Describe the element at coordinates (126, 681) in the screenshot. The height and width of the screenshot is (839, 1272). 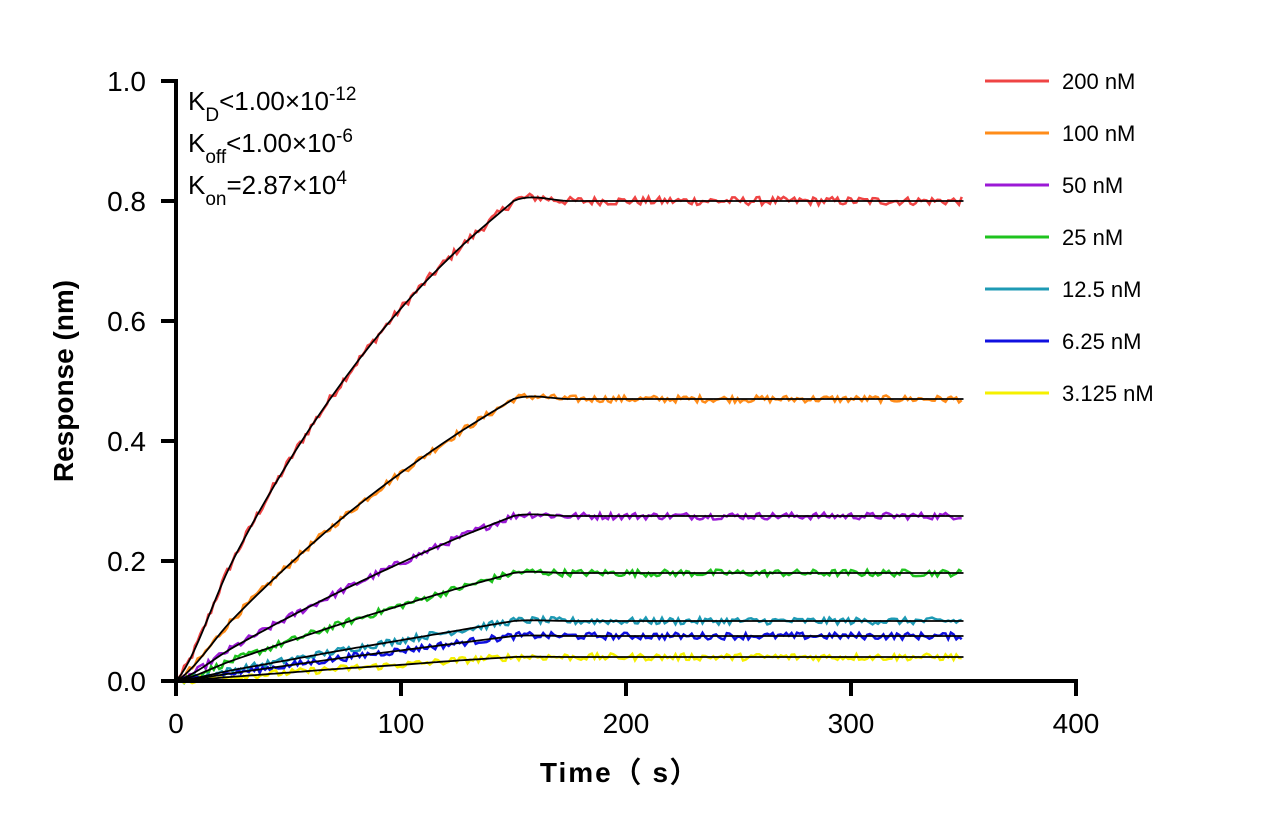
I see `y-tick-label: 0.0` at that location.